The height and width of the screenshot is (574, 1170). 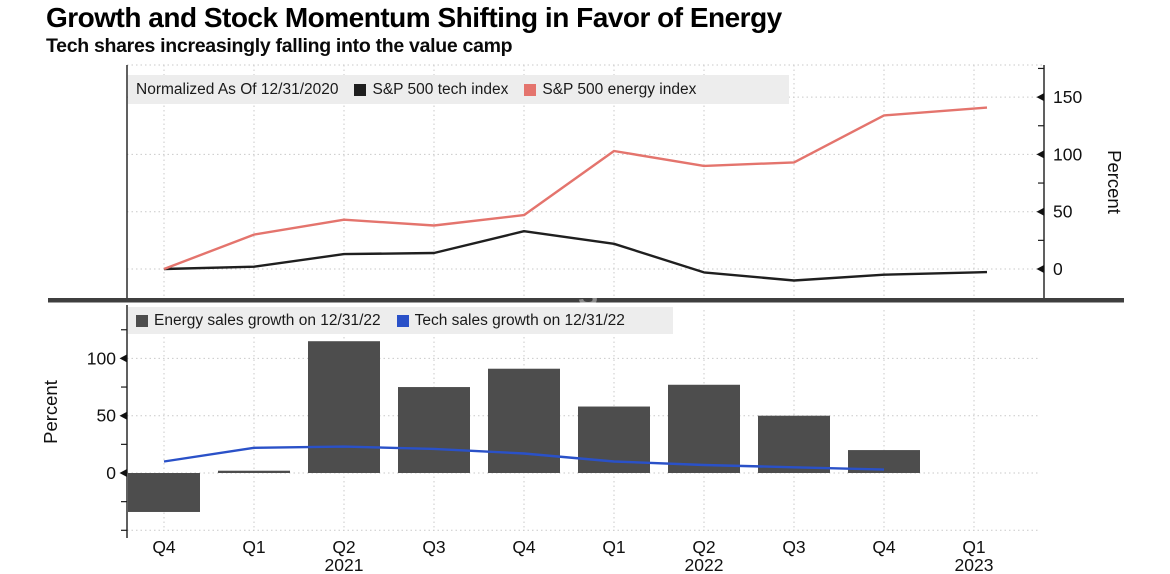 What do you see at coordinates (344, 564) in the screenshot?
I see `x-year-label: 2021` at bounding box center [344, 564].